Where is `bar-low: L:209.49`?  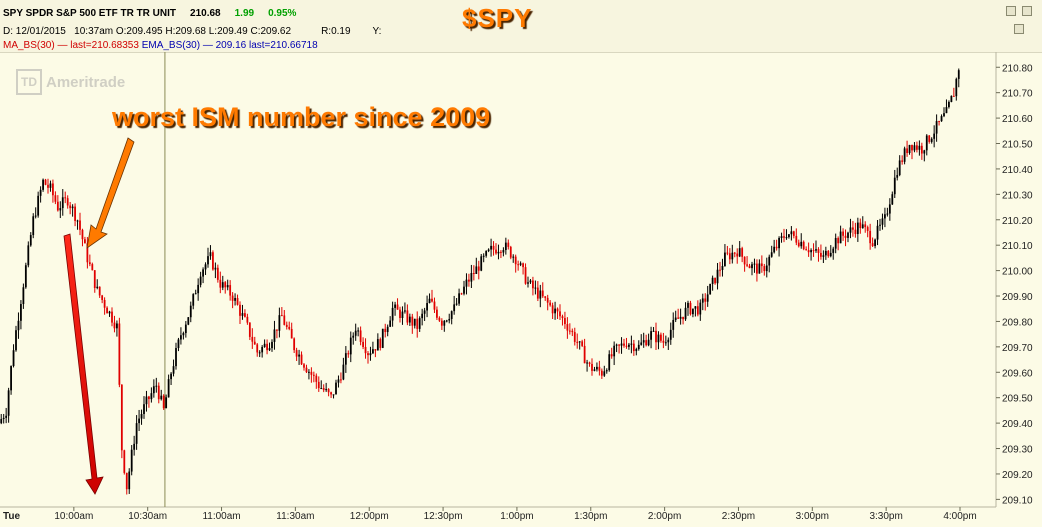 bar-low: L:209.49 is located at coordinates (228, 31).